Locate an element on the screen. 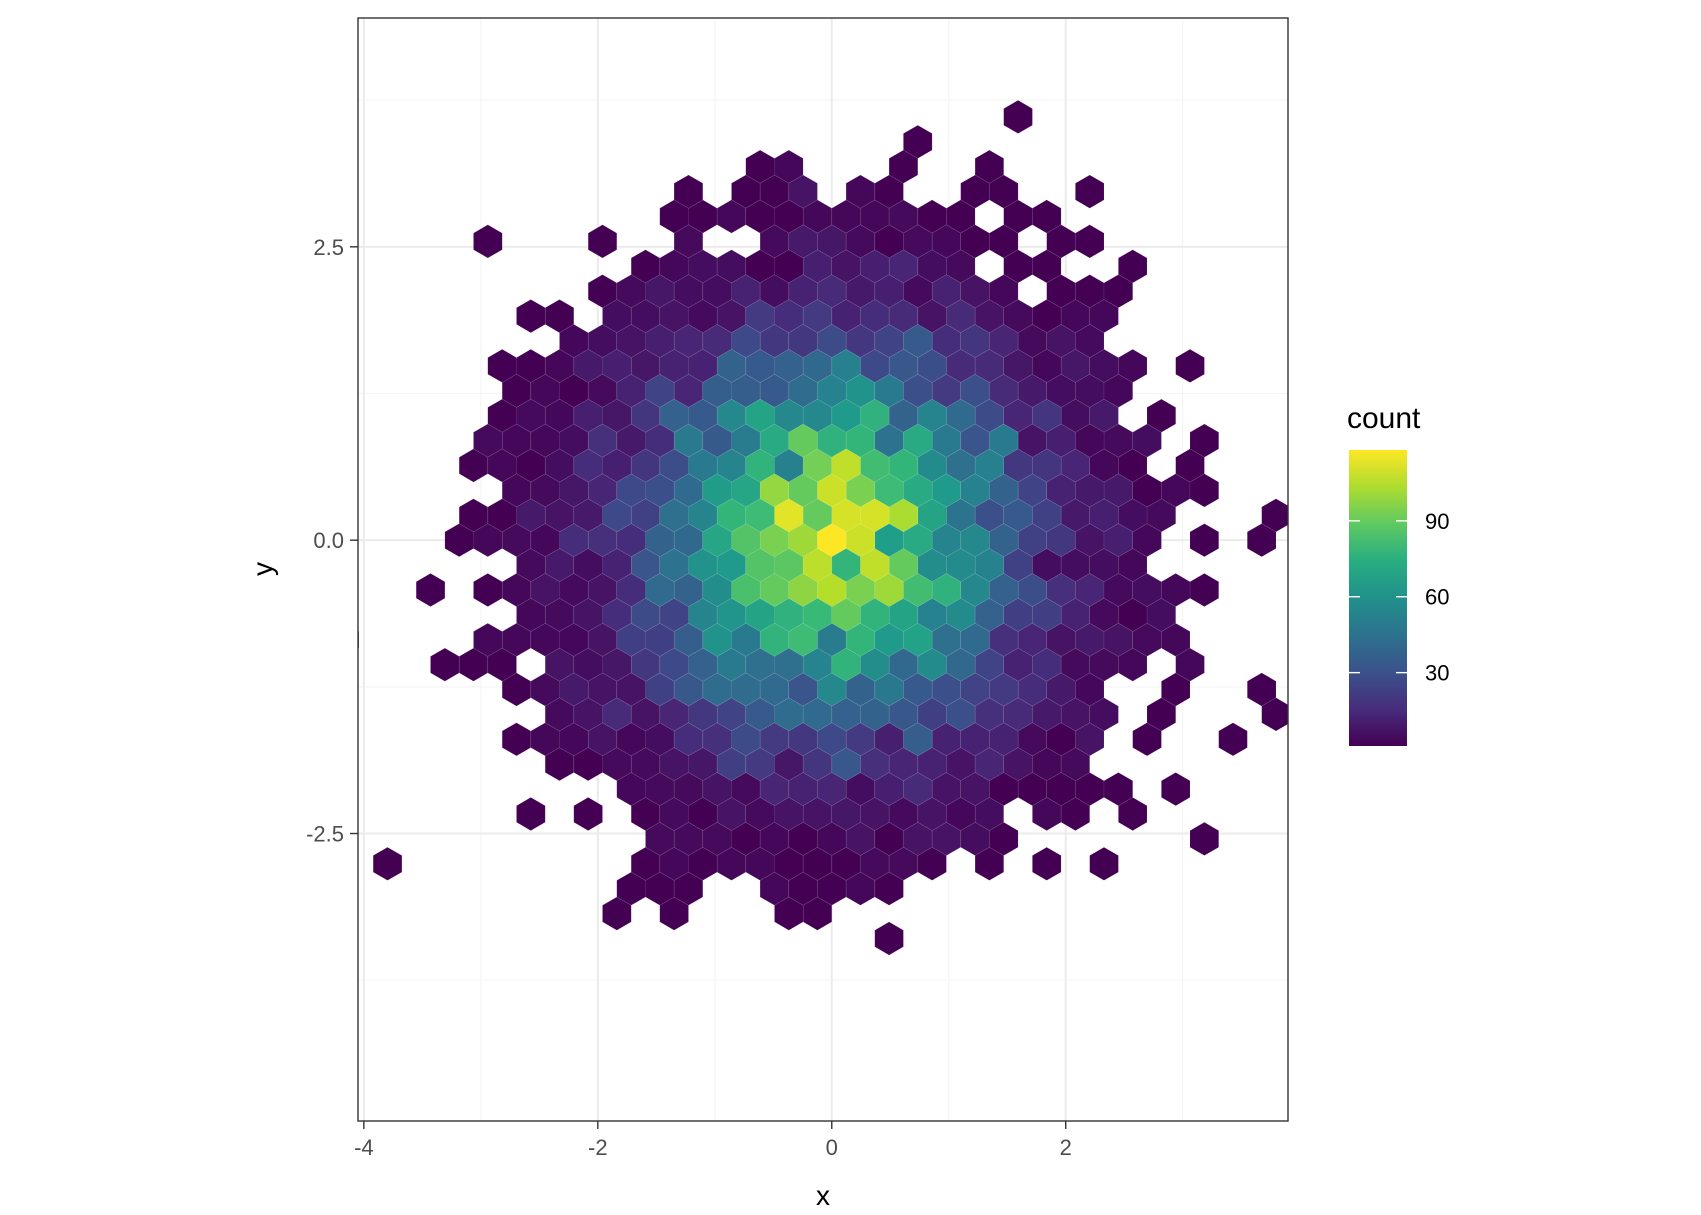 The width and height of the screenshot is (1701, 1215). y-tick-label: -2.5 is located at coordinates (325, 834).